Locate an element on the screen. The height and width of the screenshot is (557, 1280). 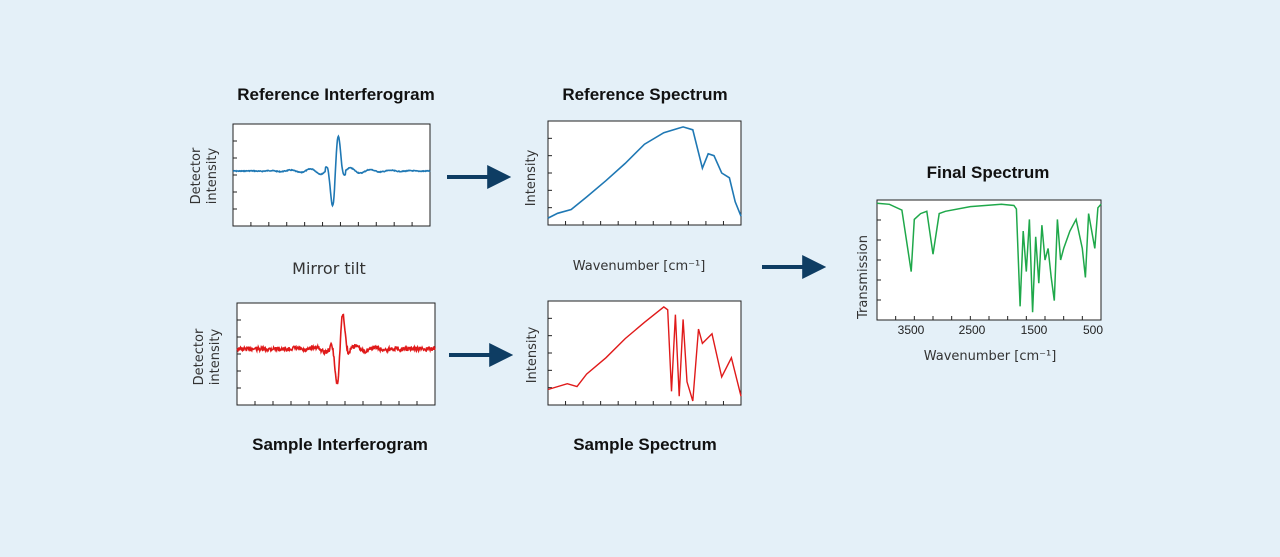
reference-interferogram-frame is located at coordinates (331, 175).